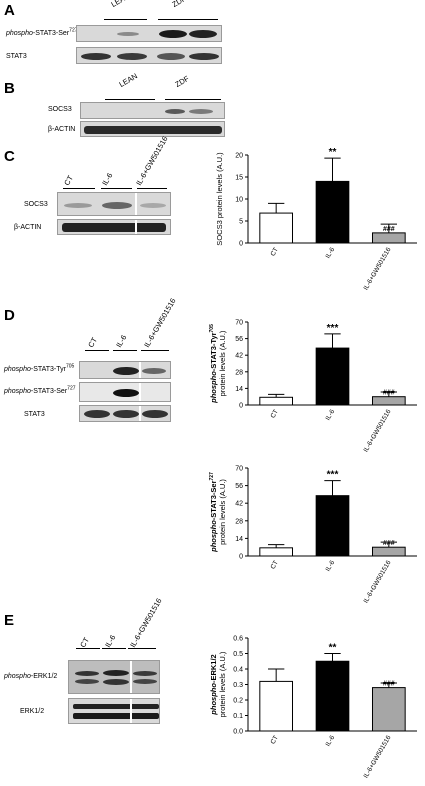 This screenshot has width=425, height=786. Describe the element at coordinates (389, 543) in the screenshot. I see `significance-label: ###` at that location.